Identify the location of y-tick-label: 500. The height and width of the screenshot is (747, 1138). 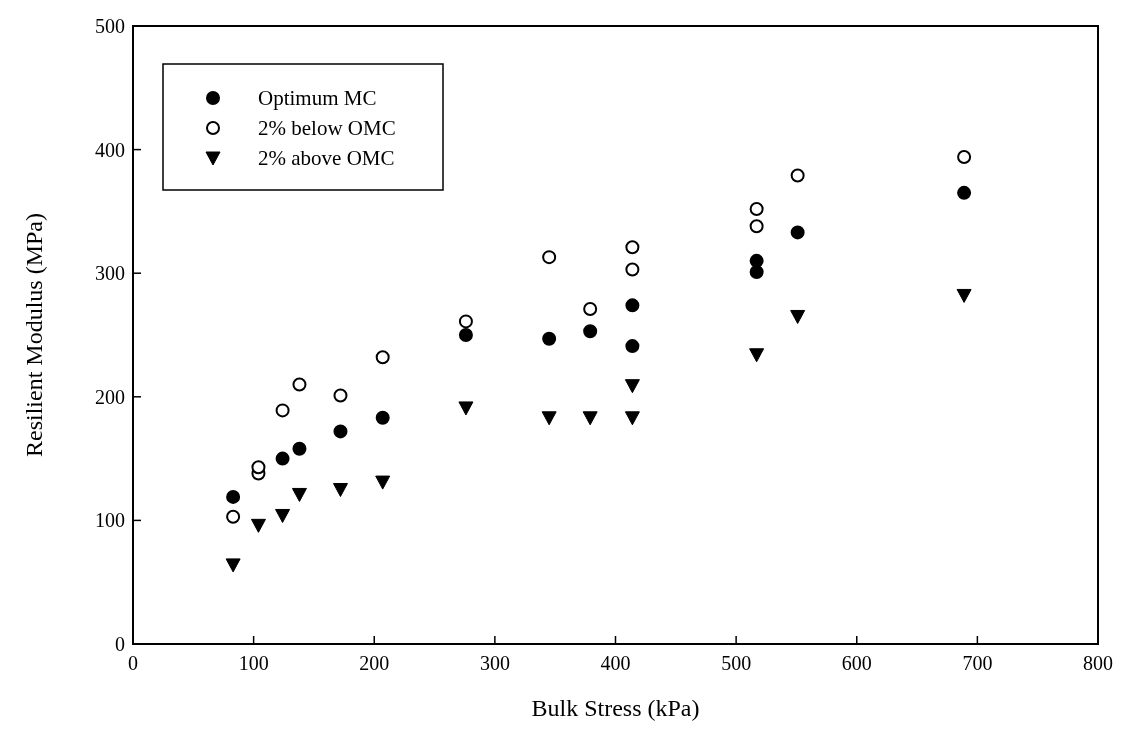
(110, 26).